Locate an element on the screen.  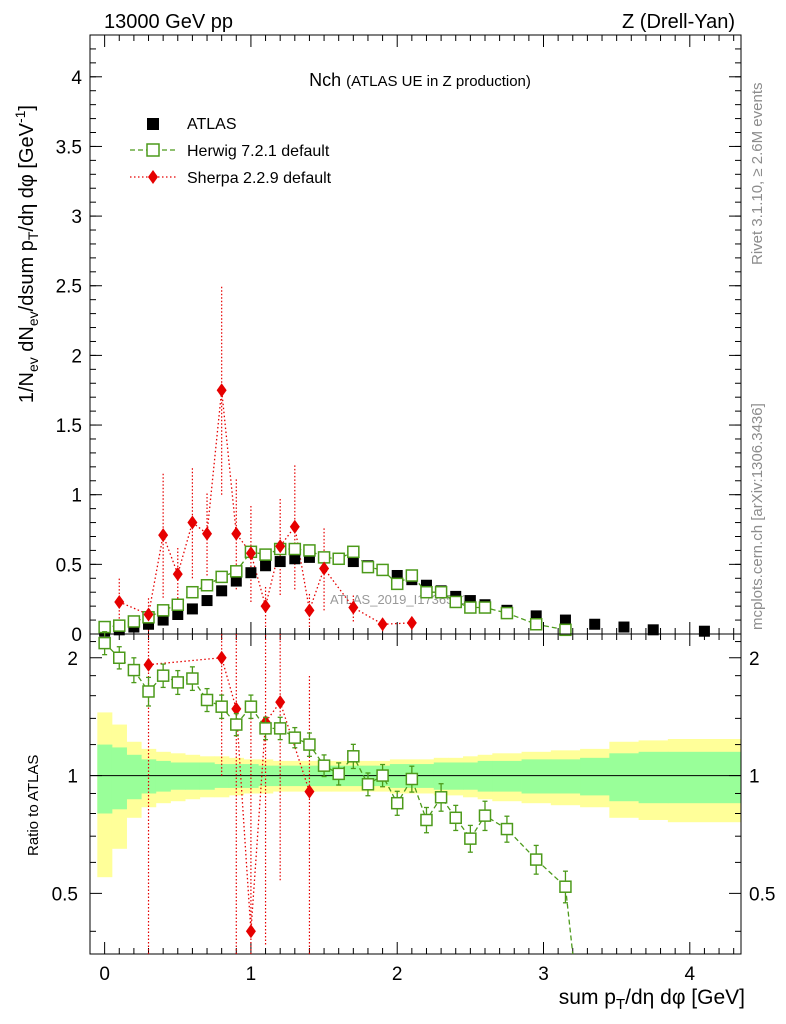
ratio-y-tick-label-right: 0.5 is located at coordinates (762, 894).